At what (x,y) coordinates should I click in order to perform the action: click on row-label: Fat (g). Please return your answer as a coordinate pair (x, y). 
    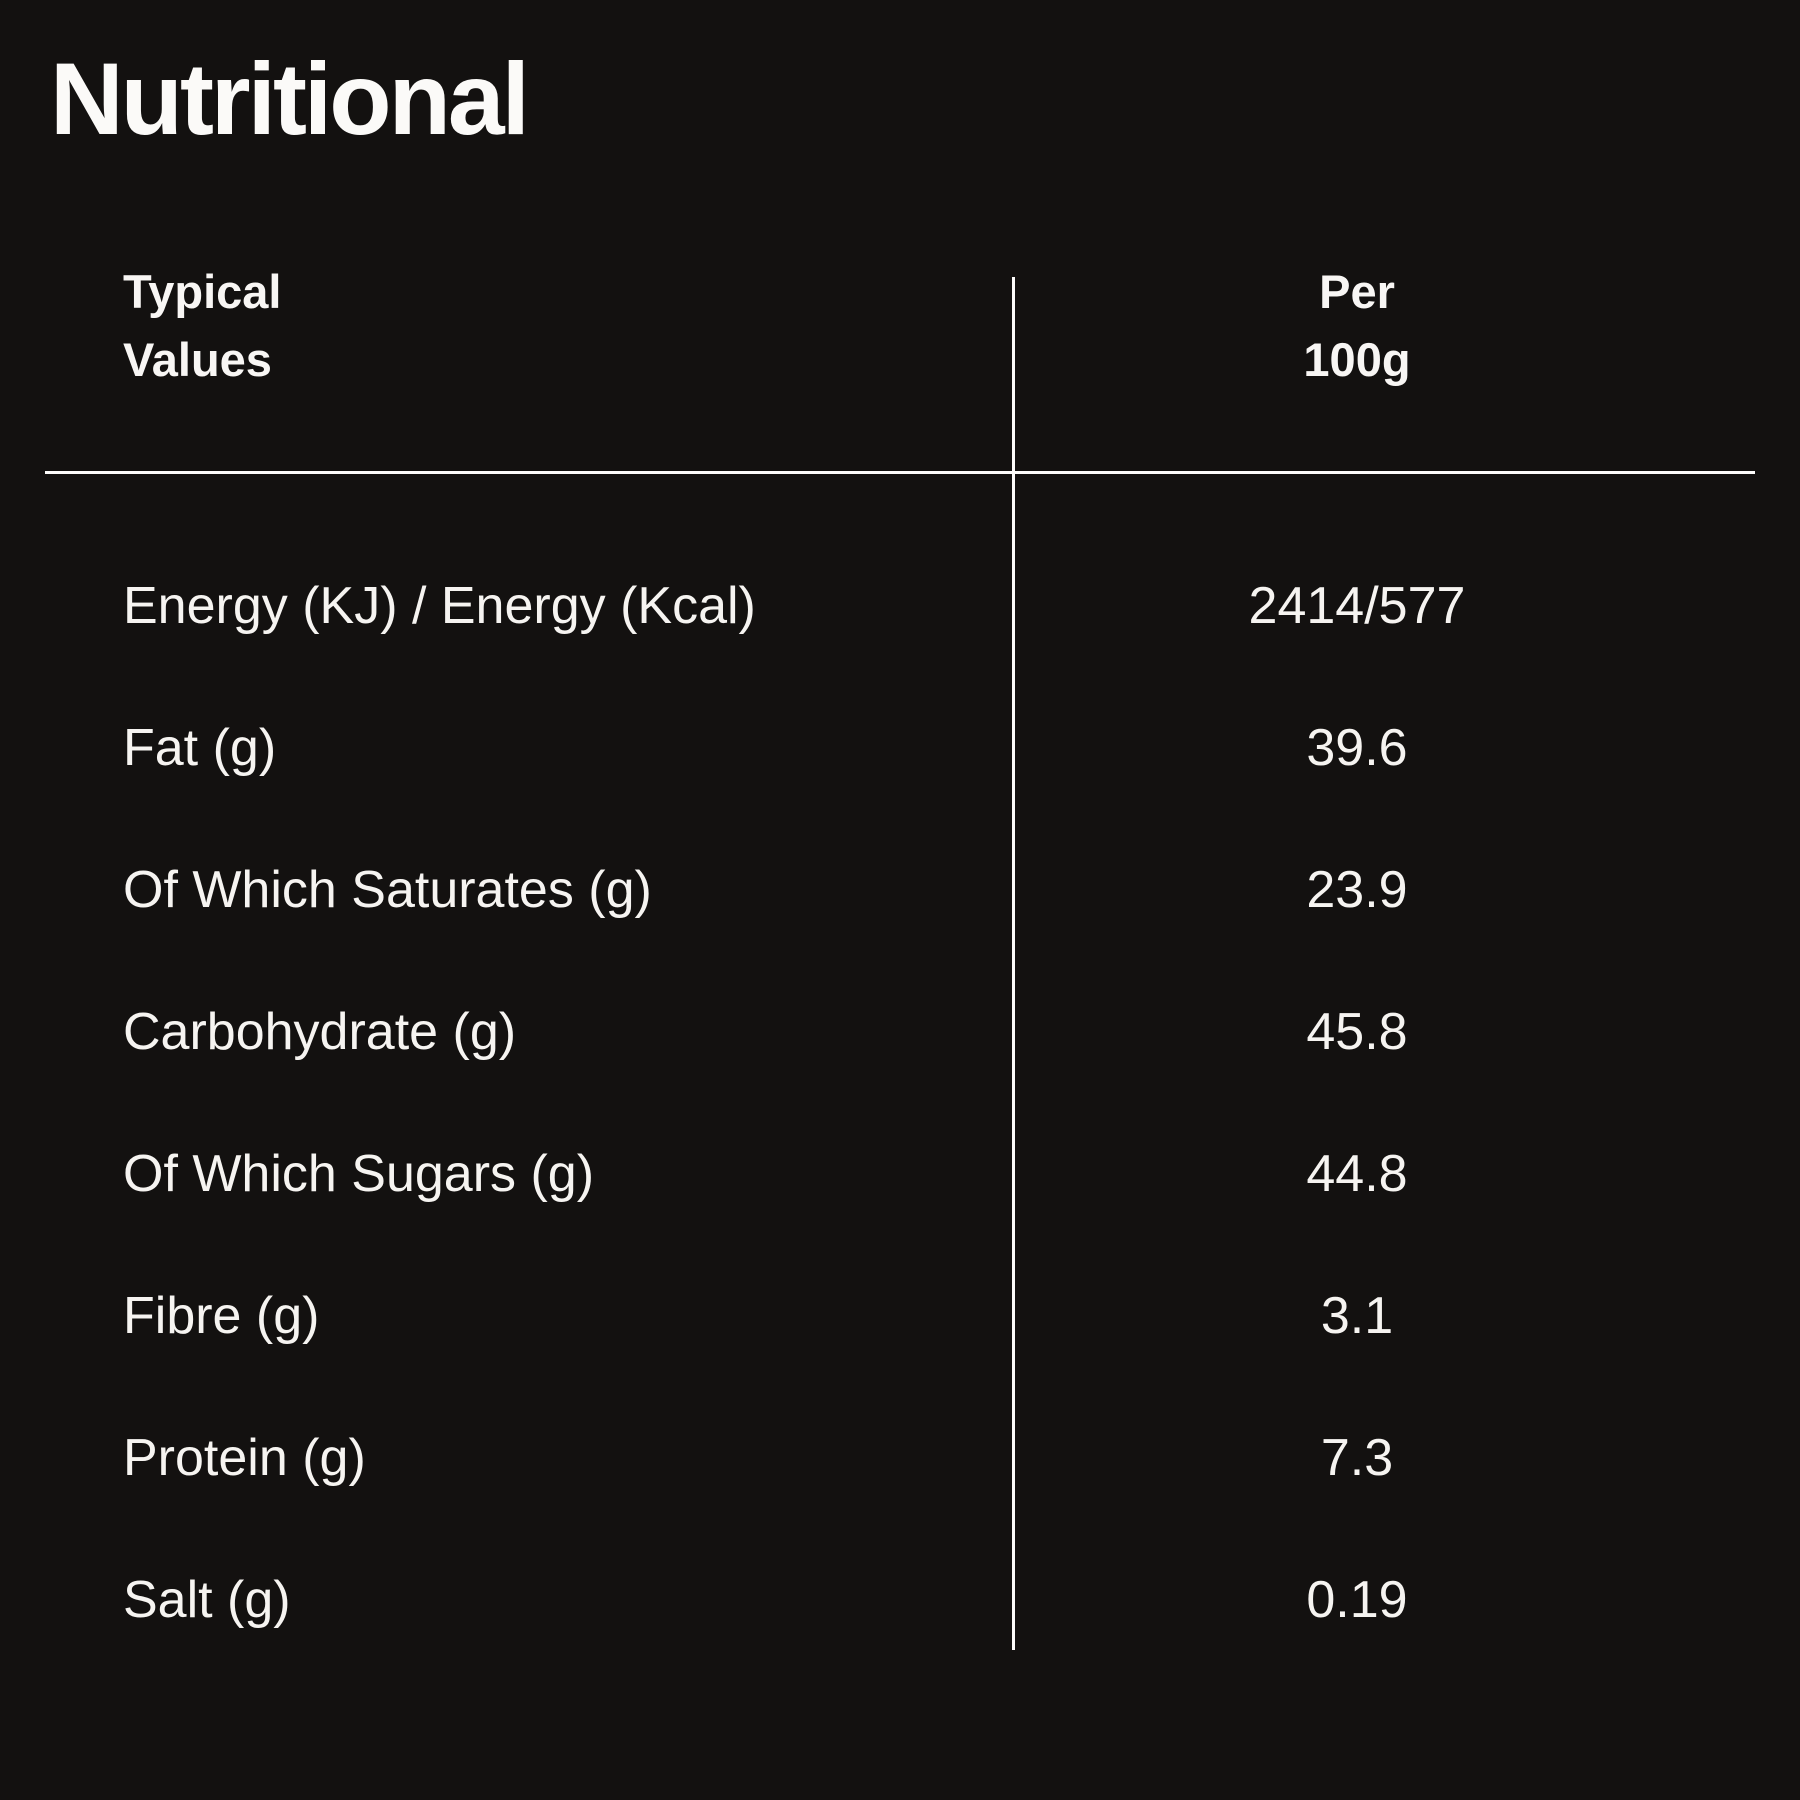
    Looking at the image, I should click on (200, 748).